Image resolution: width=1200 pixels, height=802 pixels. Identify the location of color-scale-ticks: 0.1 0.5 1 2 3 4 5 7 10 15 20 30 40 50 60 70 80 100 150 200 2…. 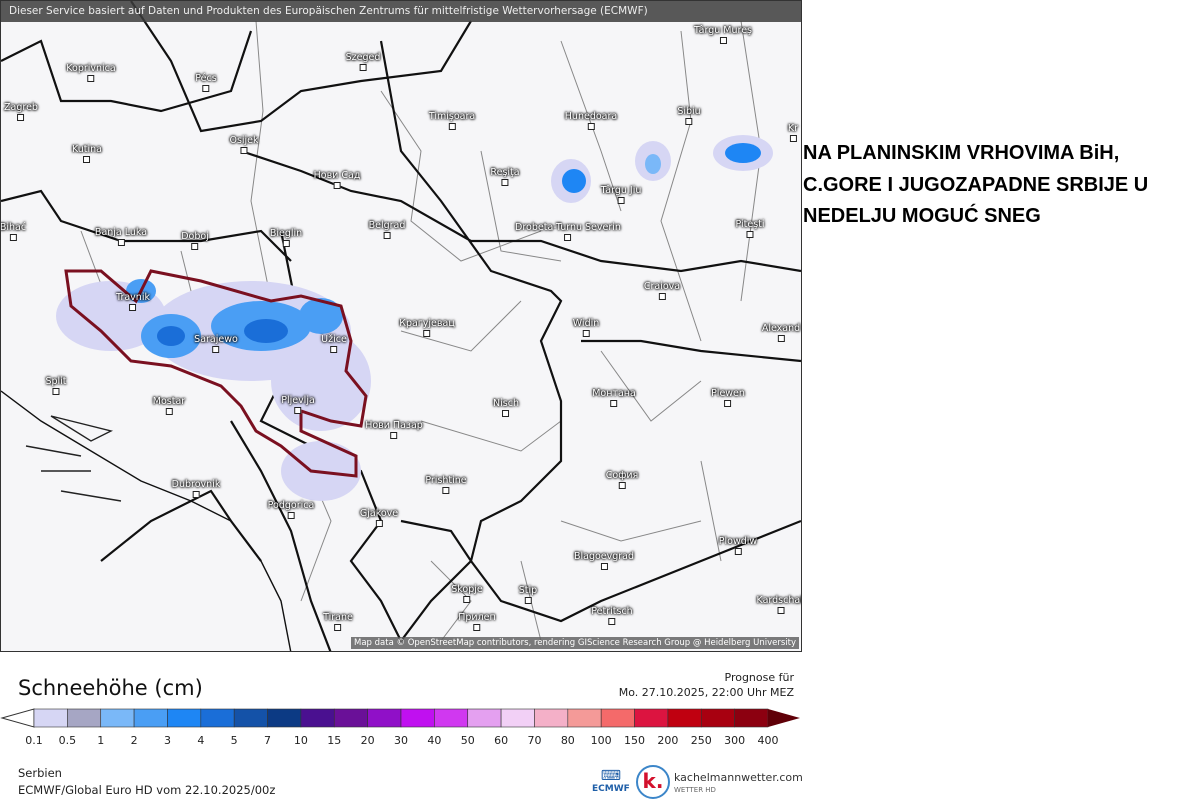
(400, 742).